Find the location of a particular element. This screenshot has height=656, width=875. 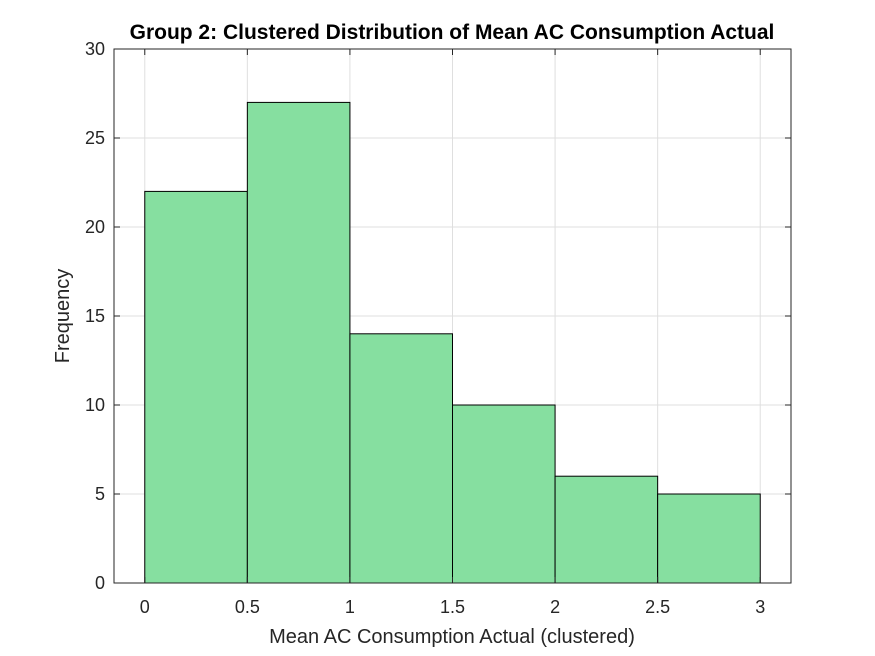

x-tick-label-5: 2.5 is located at coordinates (657, 607).